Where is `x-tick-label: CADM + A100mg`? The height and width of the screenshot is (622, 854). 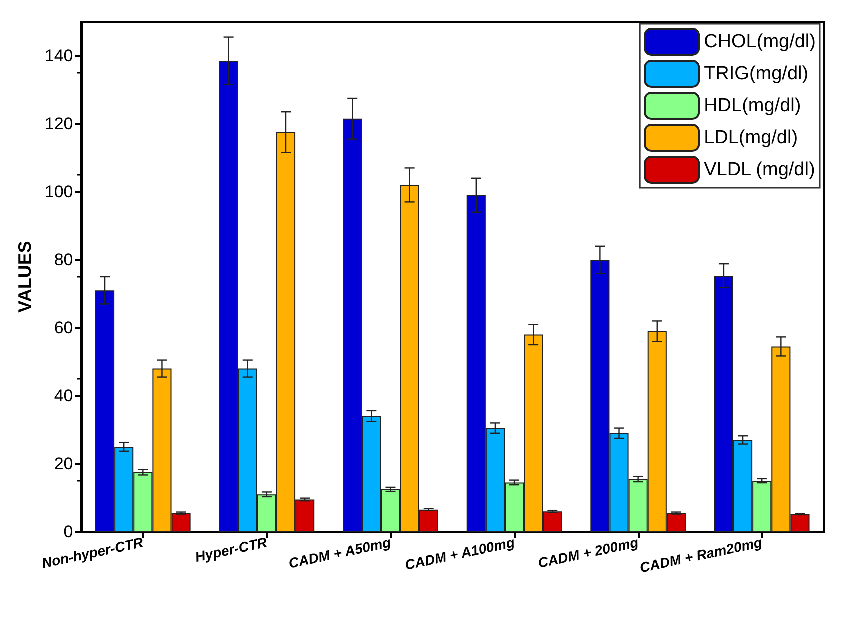 x-tick-label: CADM + A100mg is located at coordinates (460, 554).